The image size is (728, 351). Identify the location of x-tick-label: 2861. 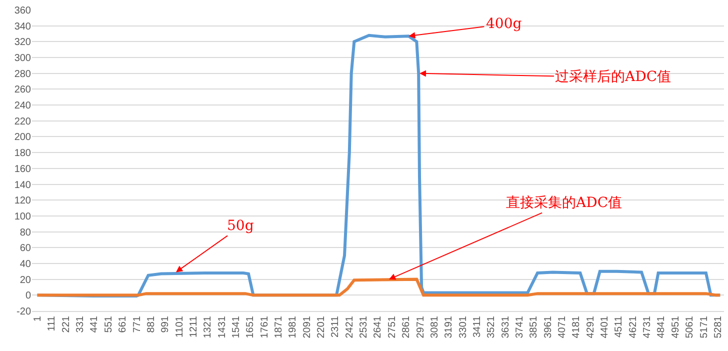
(406, 327).